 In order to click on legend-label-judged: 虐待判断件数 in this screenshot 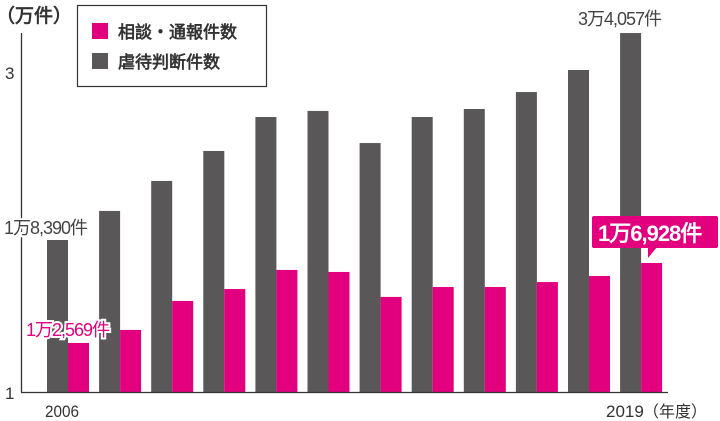, I will do `click(169, 62)`.